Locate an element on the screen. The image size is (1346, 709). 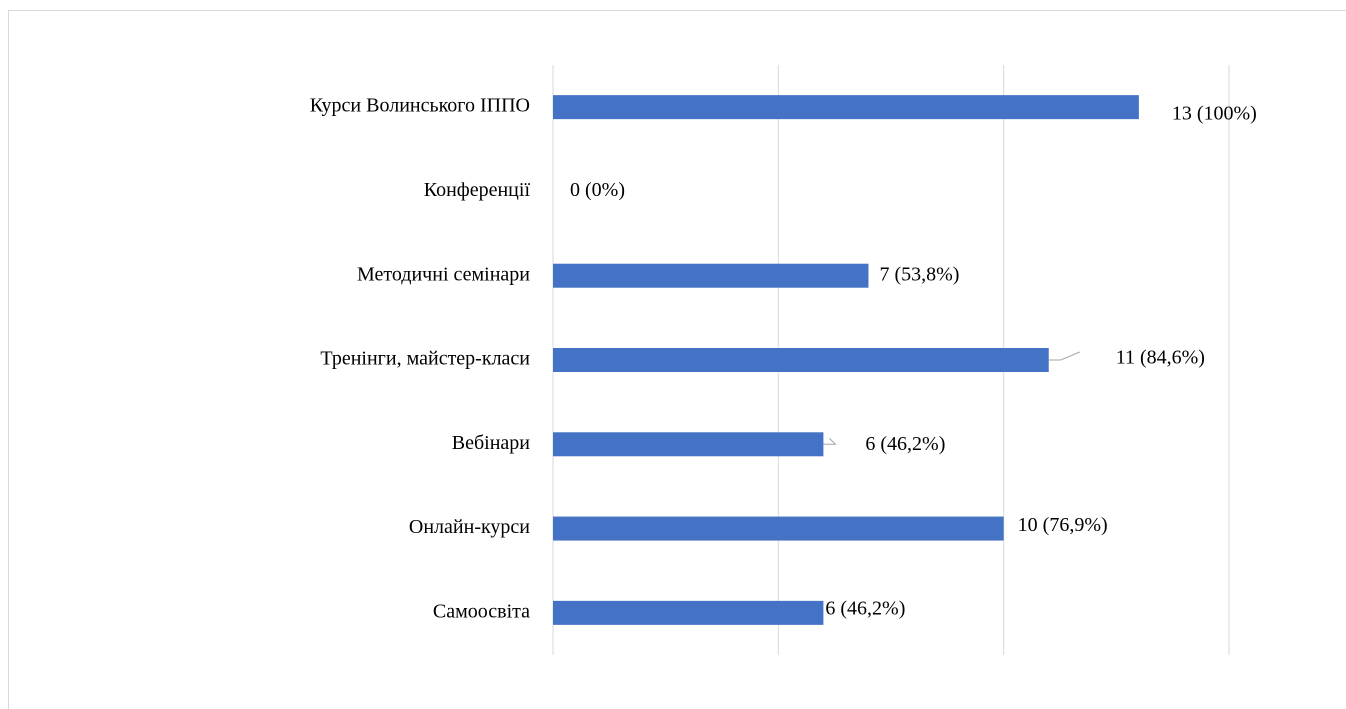
data-label: 13 (100%) is located at coordinates (1214, 114).